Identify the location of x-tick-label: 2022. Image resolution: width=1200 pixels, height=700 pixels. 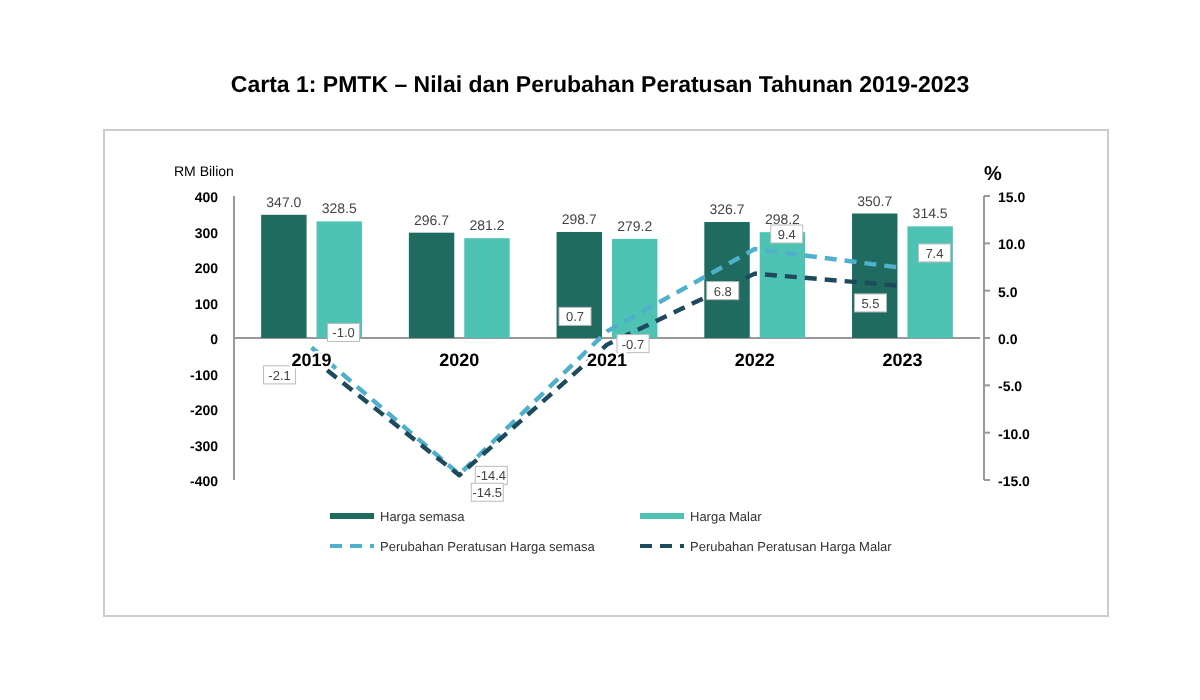
(754, 360).